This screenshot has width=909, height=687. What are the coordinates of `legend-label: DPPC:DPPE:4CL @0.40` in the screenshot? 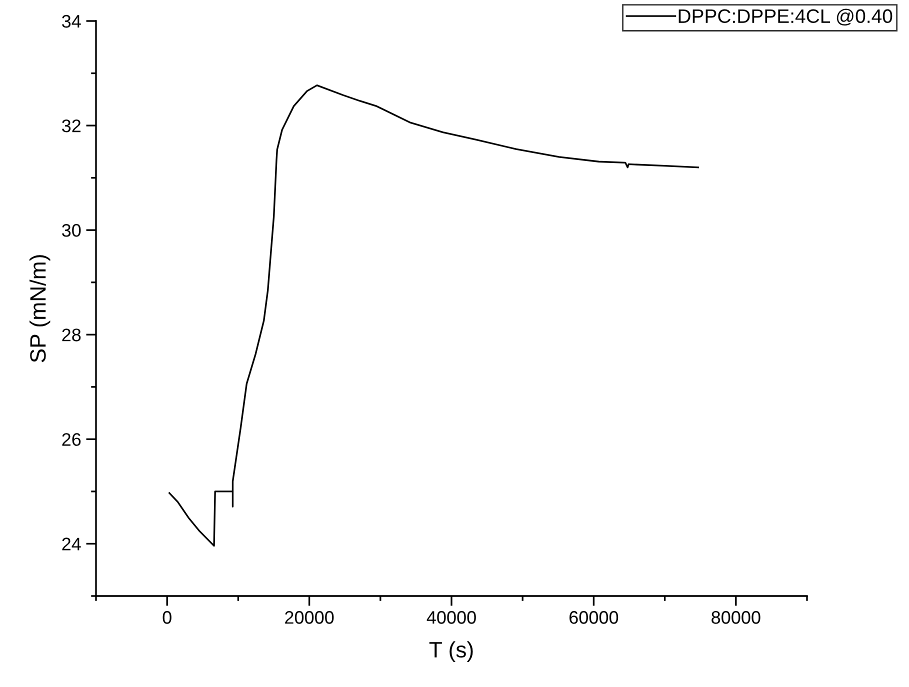 It's located at (785, 17).